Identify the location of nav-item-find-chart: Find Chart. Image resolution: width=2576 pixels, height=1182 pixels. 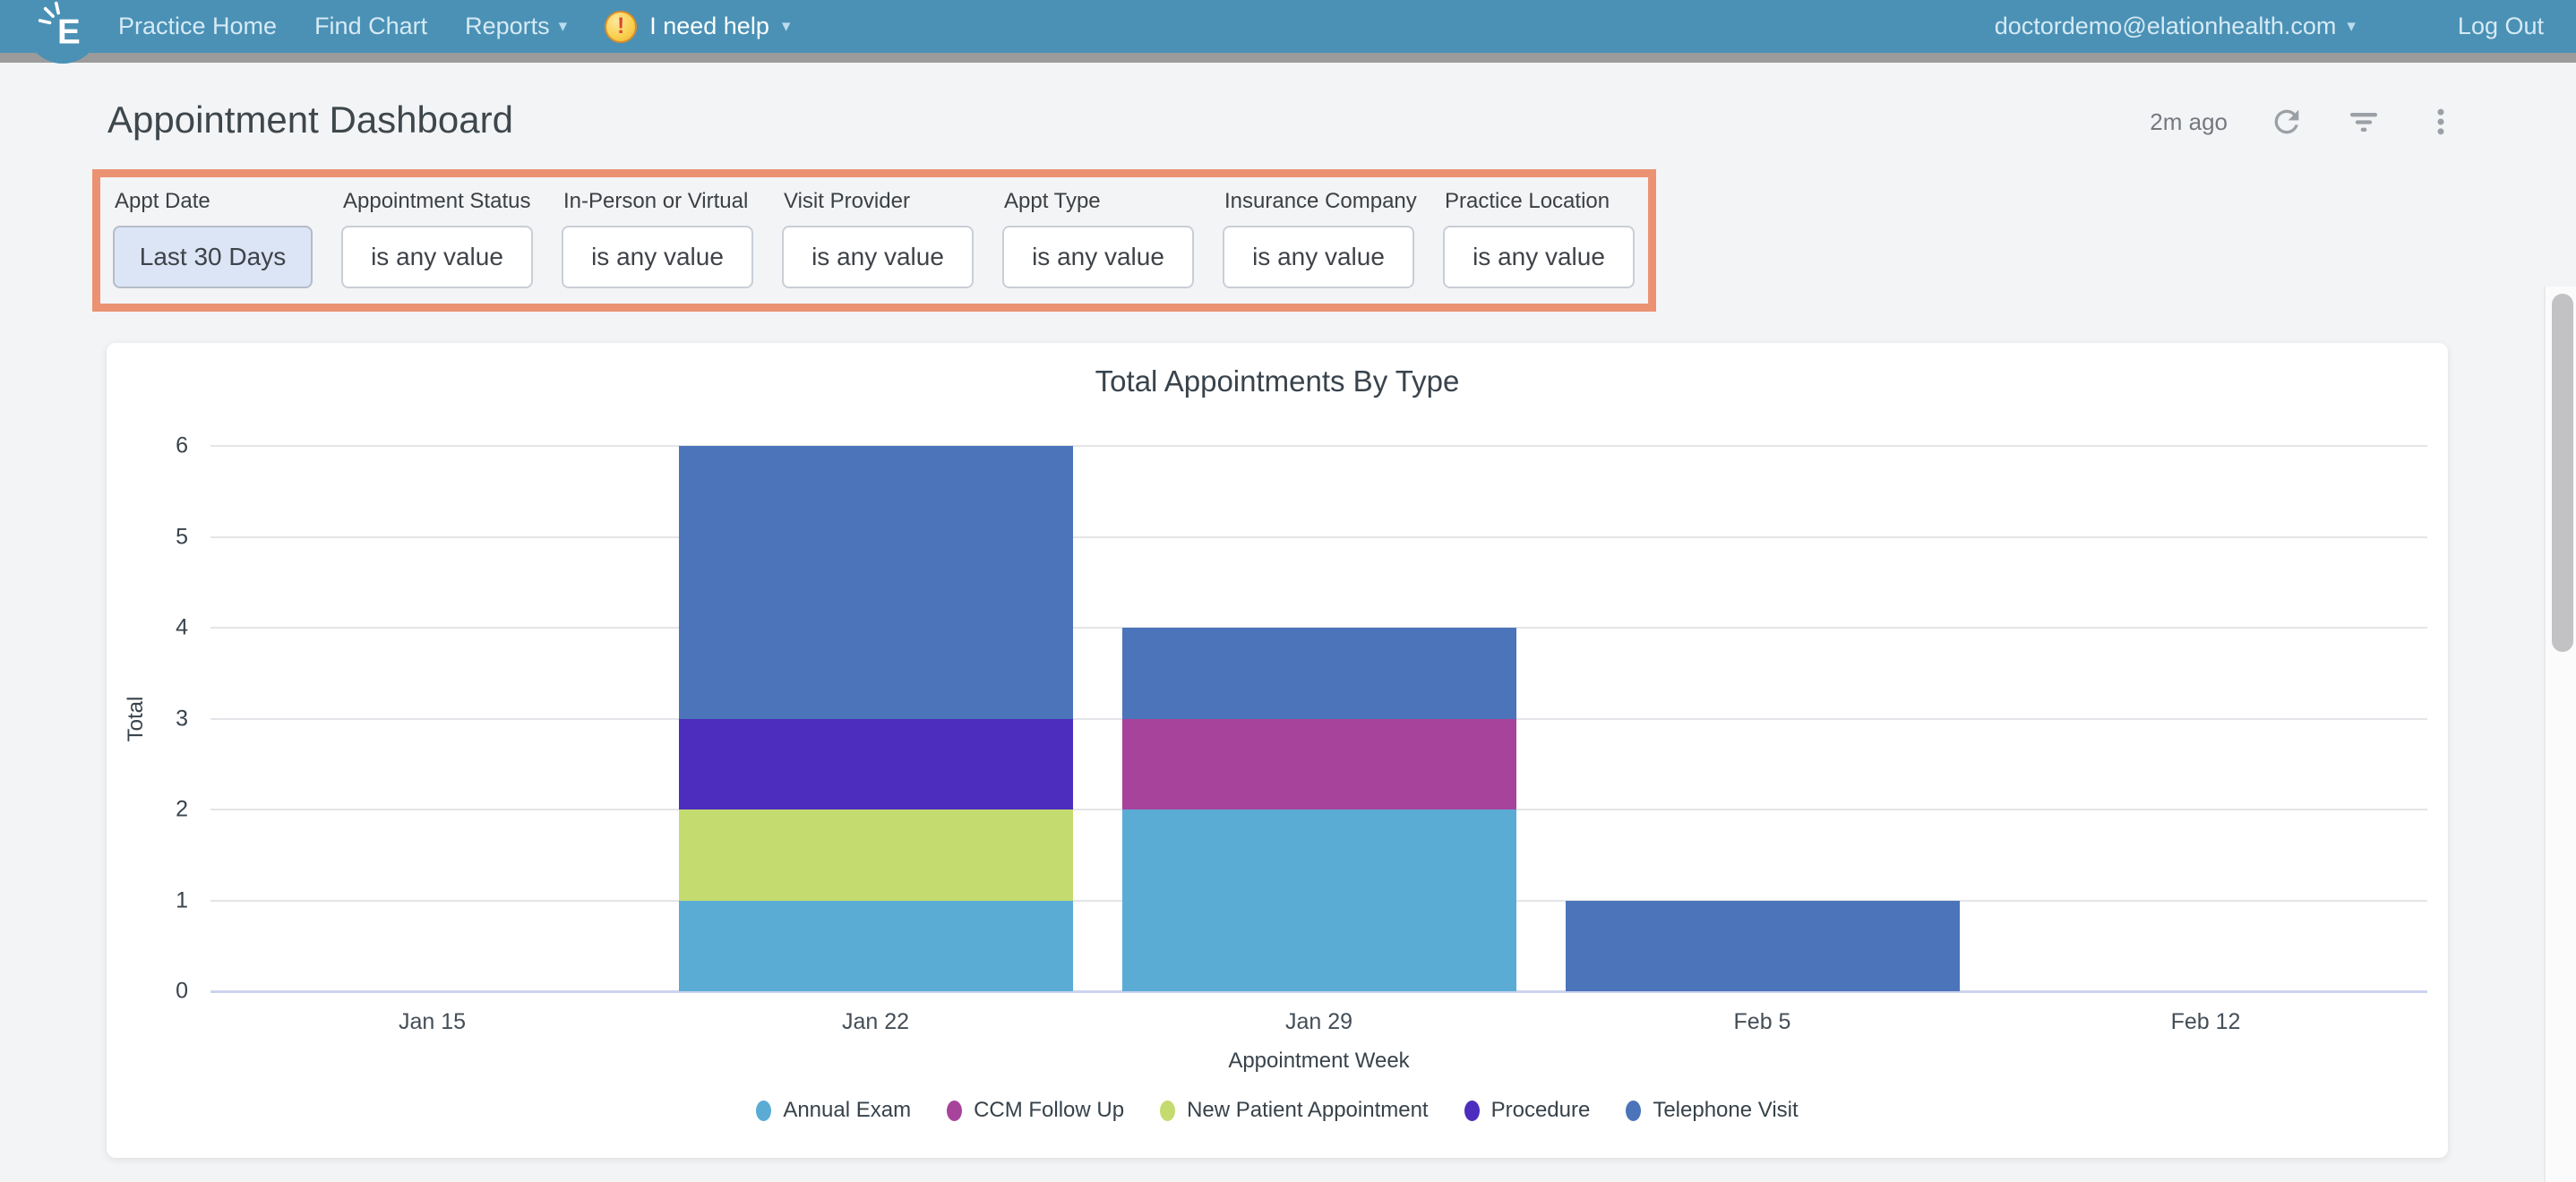
(370, 27).